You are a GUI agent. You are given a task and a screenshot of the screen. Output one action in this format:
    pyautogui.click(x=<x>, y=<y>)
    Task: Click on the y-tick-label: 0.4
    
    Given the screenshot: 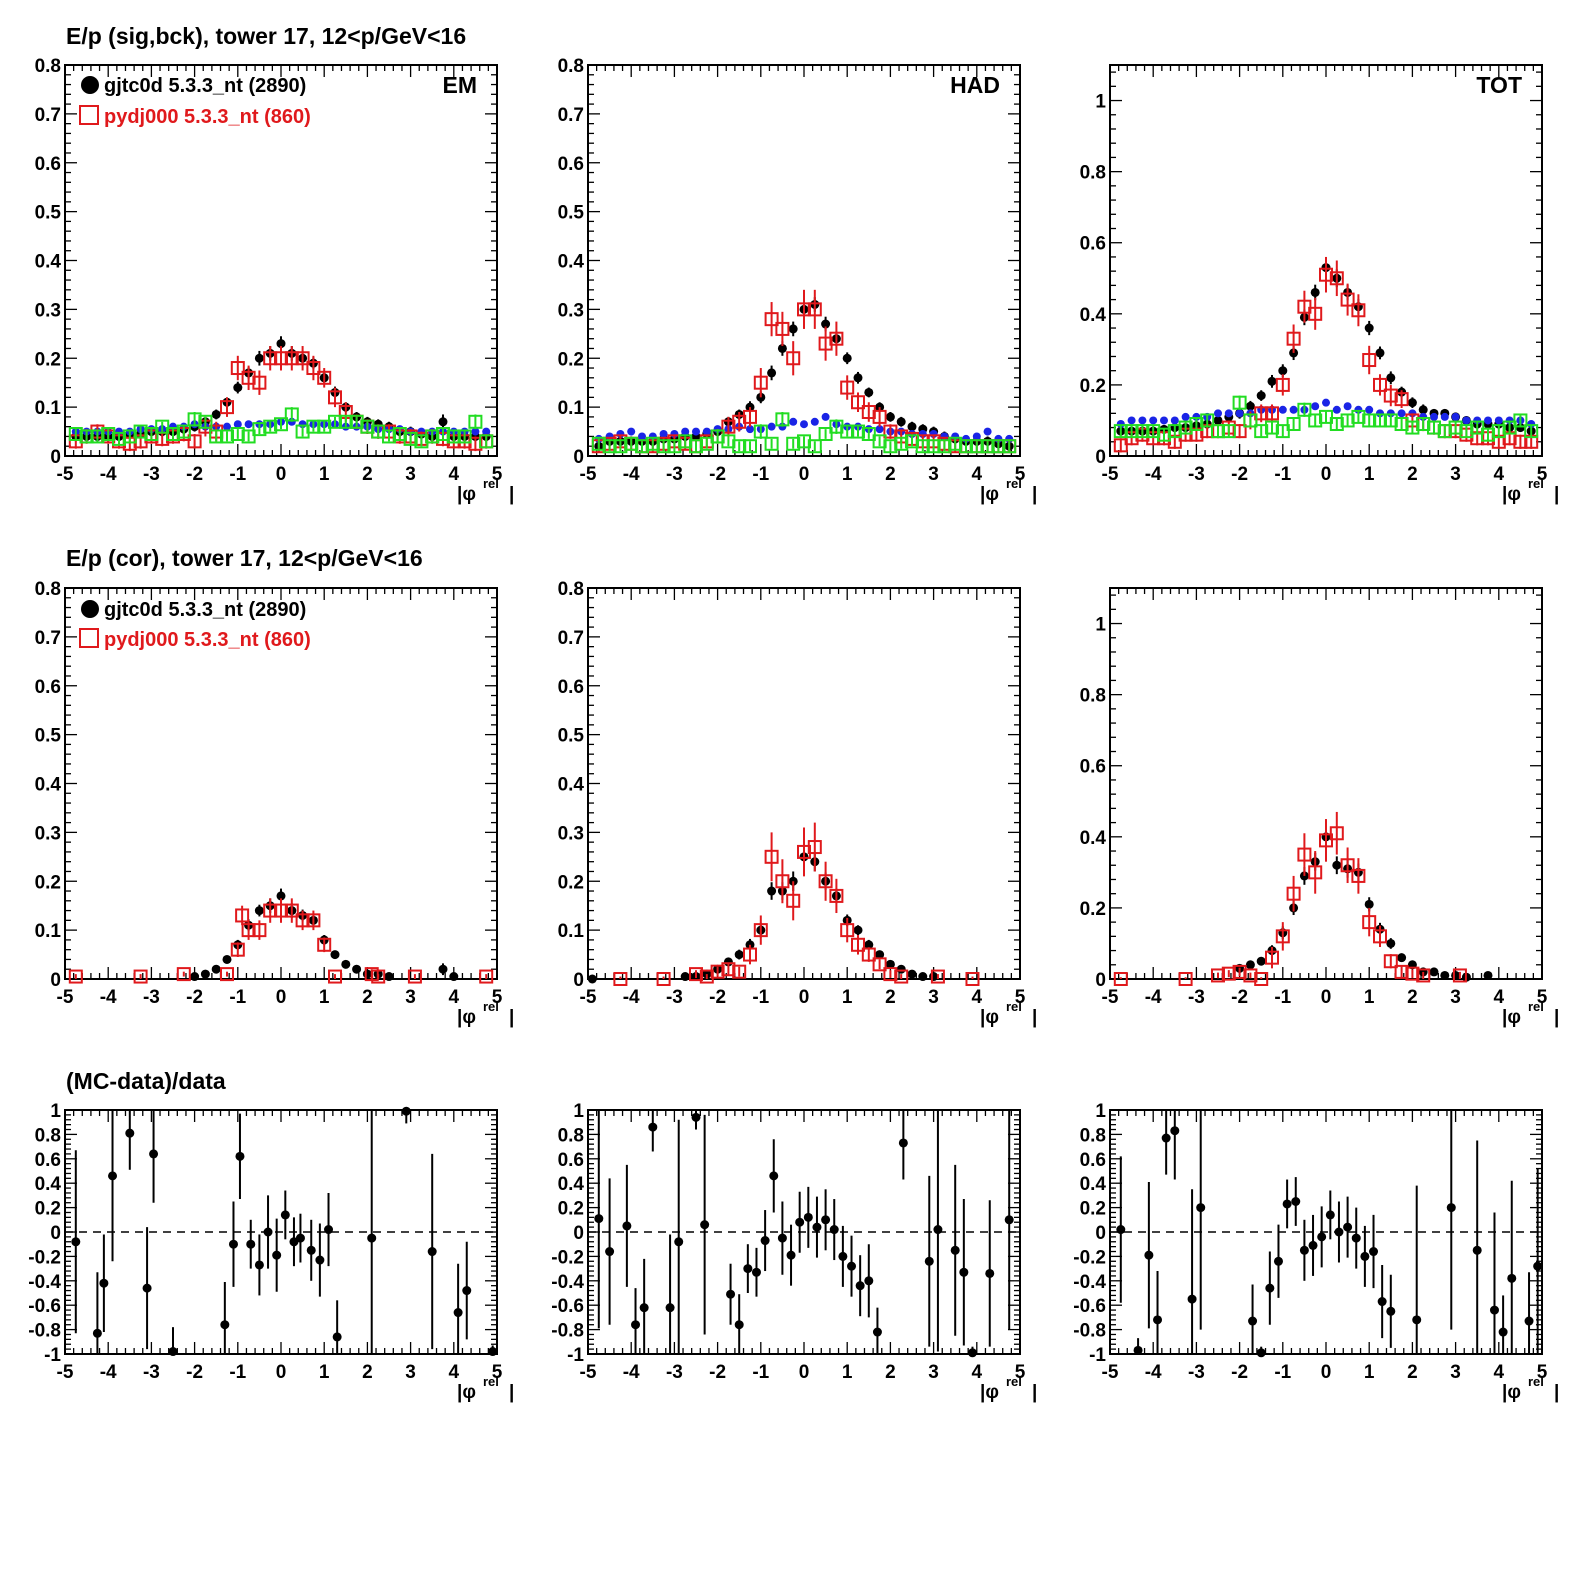 What is the action you would take?
    pyautogui.click(x=571, y=262)
    